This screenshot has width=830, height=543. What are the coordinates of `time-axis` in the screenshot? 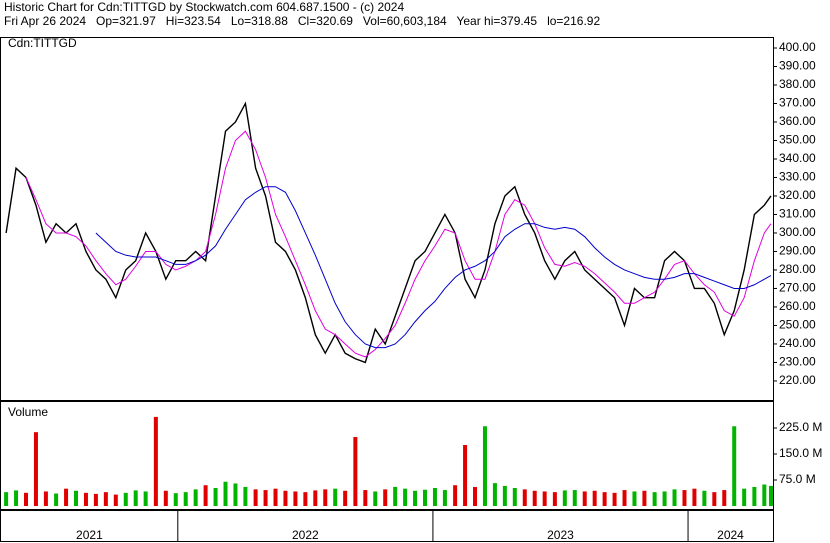 It's located at (387, 526).